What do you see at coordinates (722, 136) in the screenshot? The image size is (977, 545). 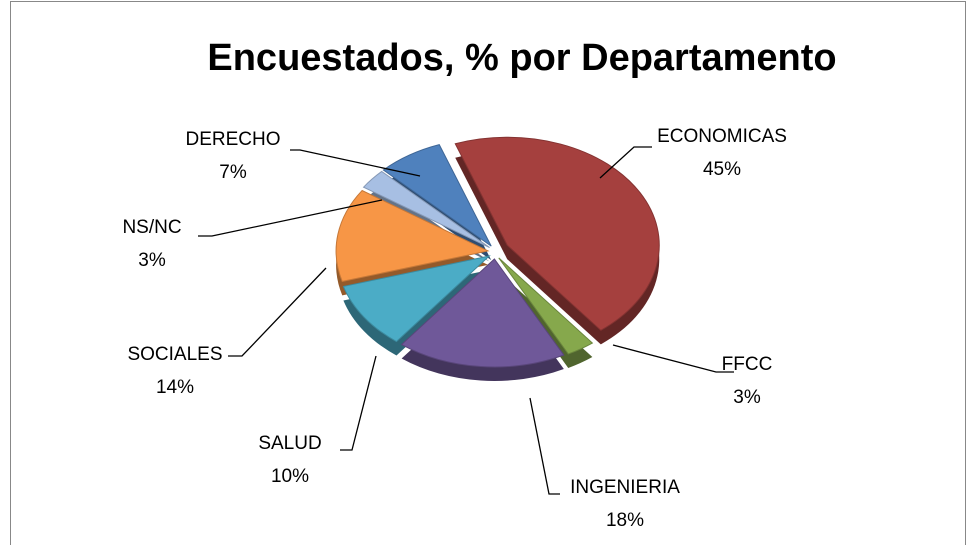 I see `slice-label: ECONOMICAS` at bounding box center [722, 136].